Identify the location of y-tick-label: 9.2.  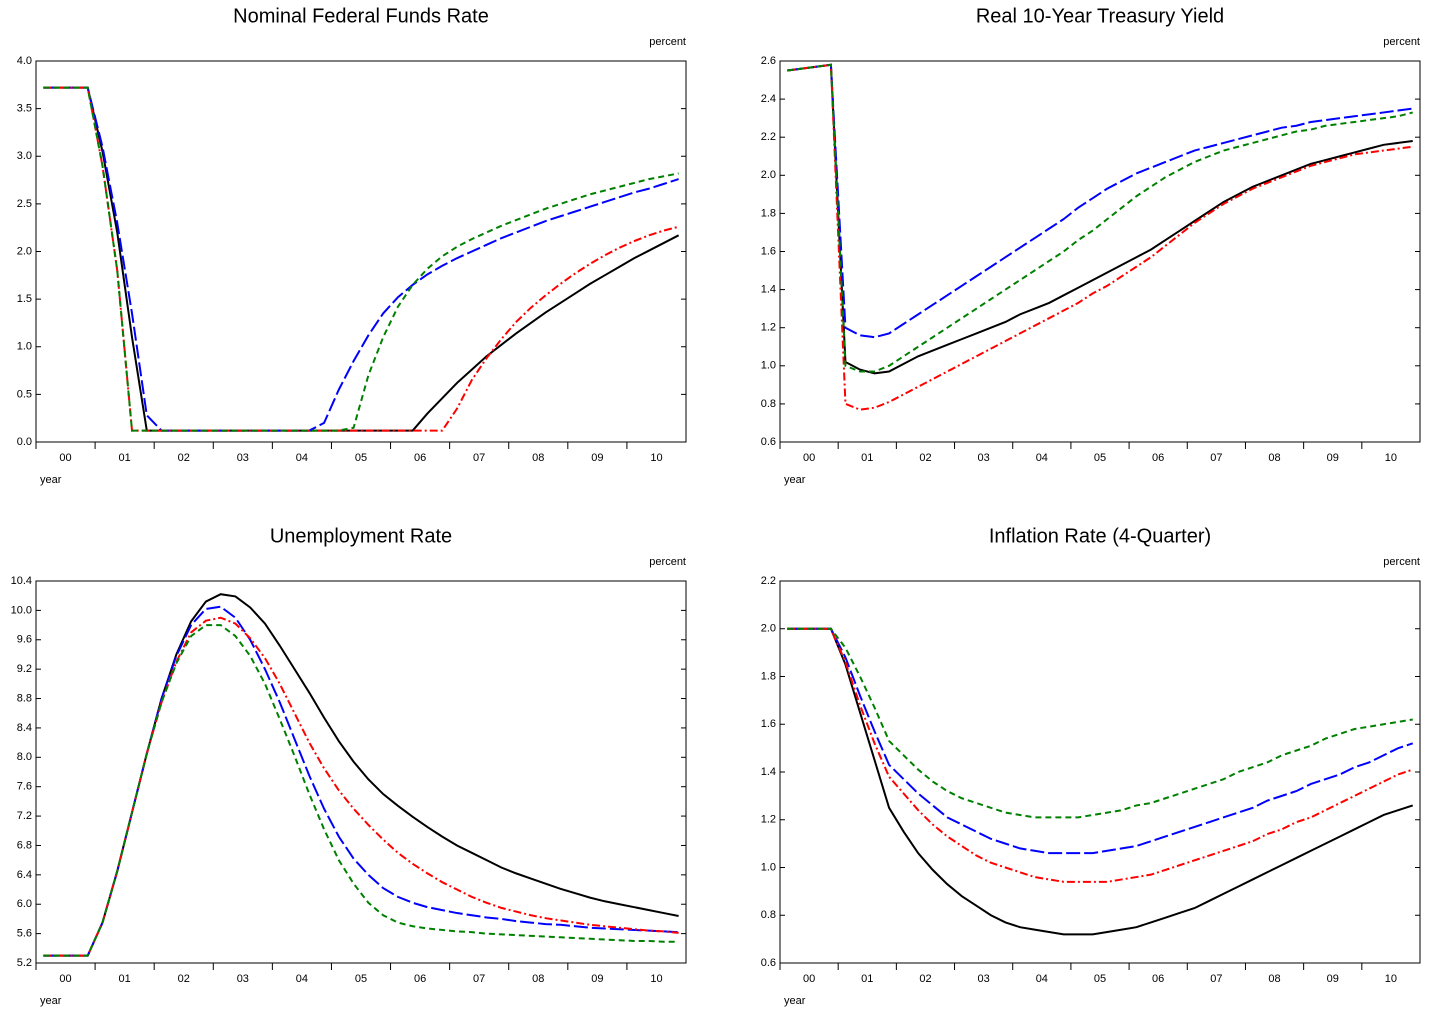
(24, 669).